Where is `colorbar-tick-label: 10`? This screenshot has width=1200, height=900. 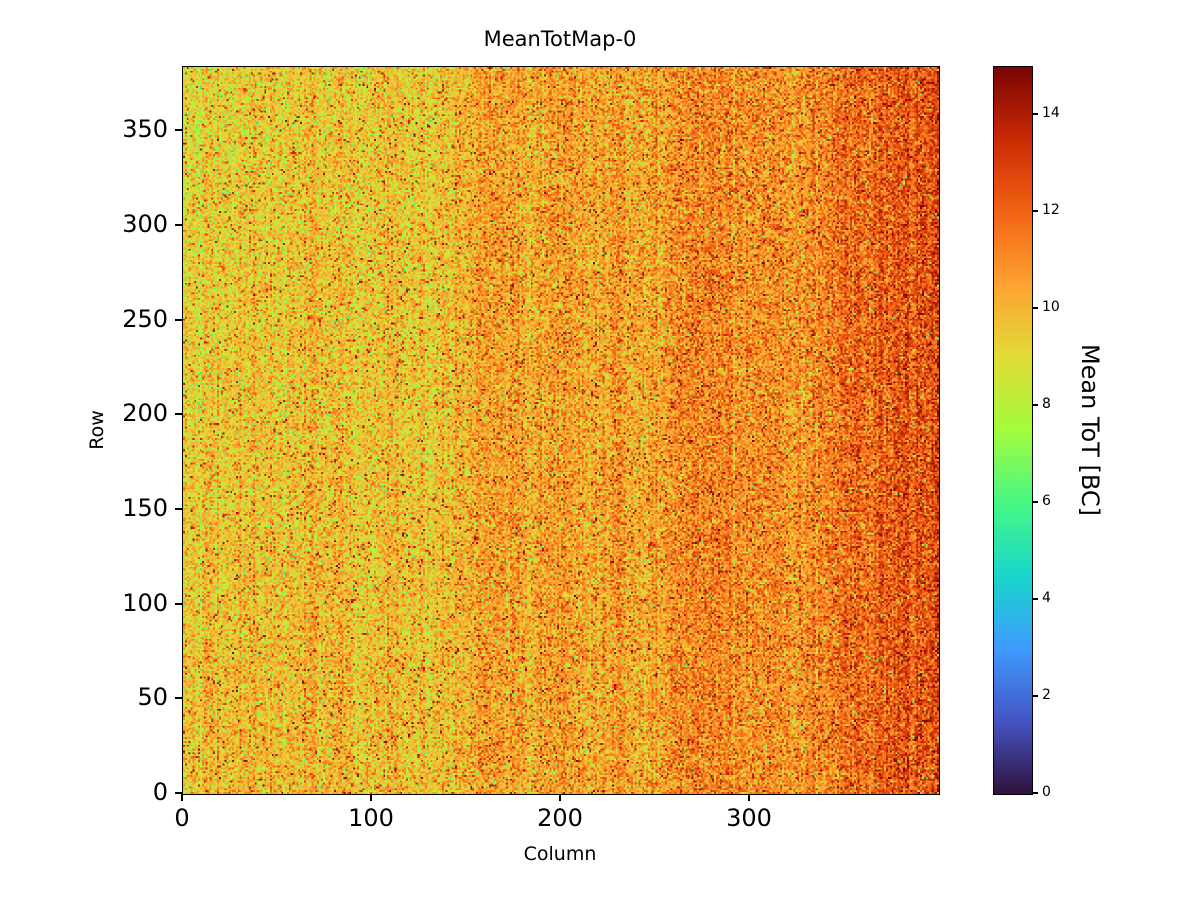 colorbar-tick-label: 10 is located at coordinates (1051, 307).